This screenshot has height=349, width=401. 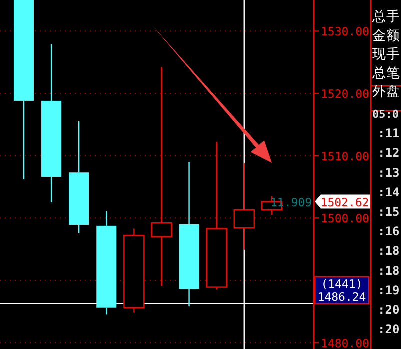 I want to click on y-tick-label: 1530.00, so click(x=345, y=31).